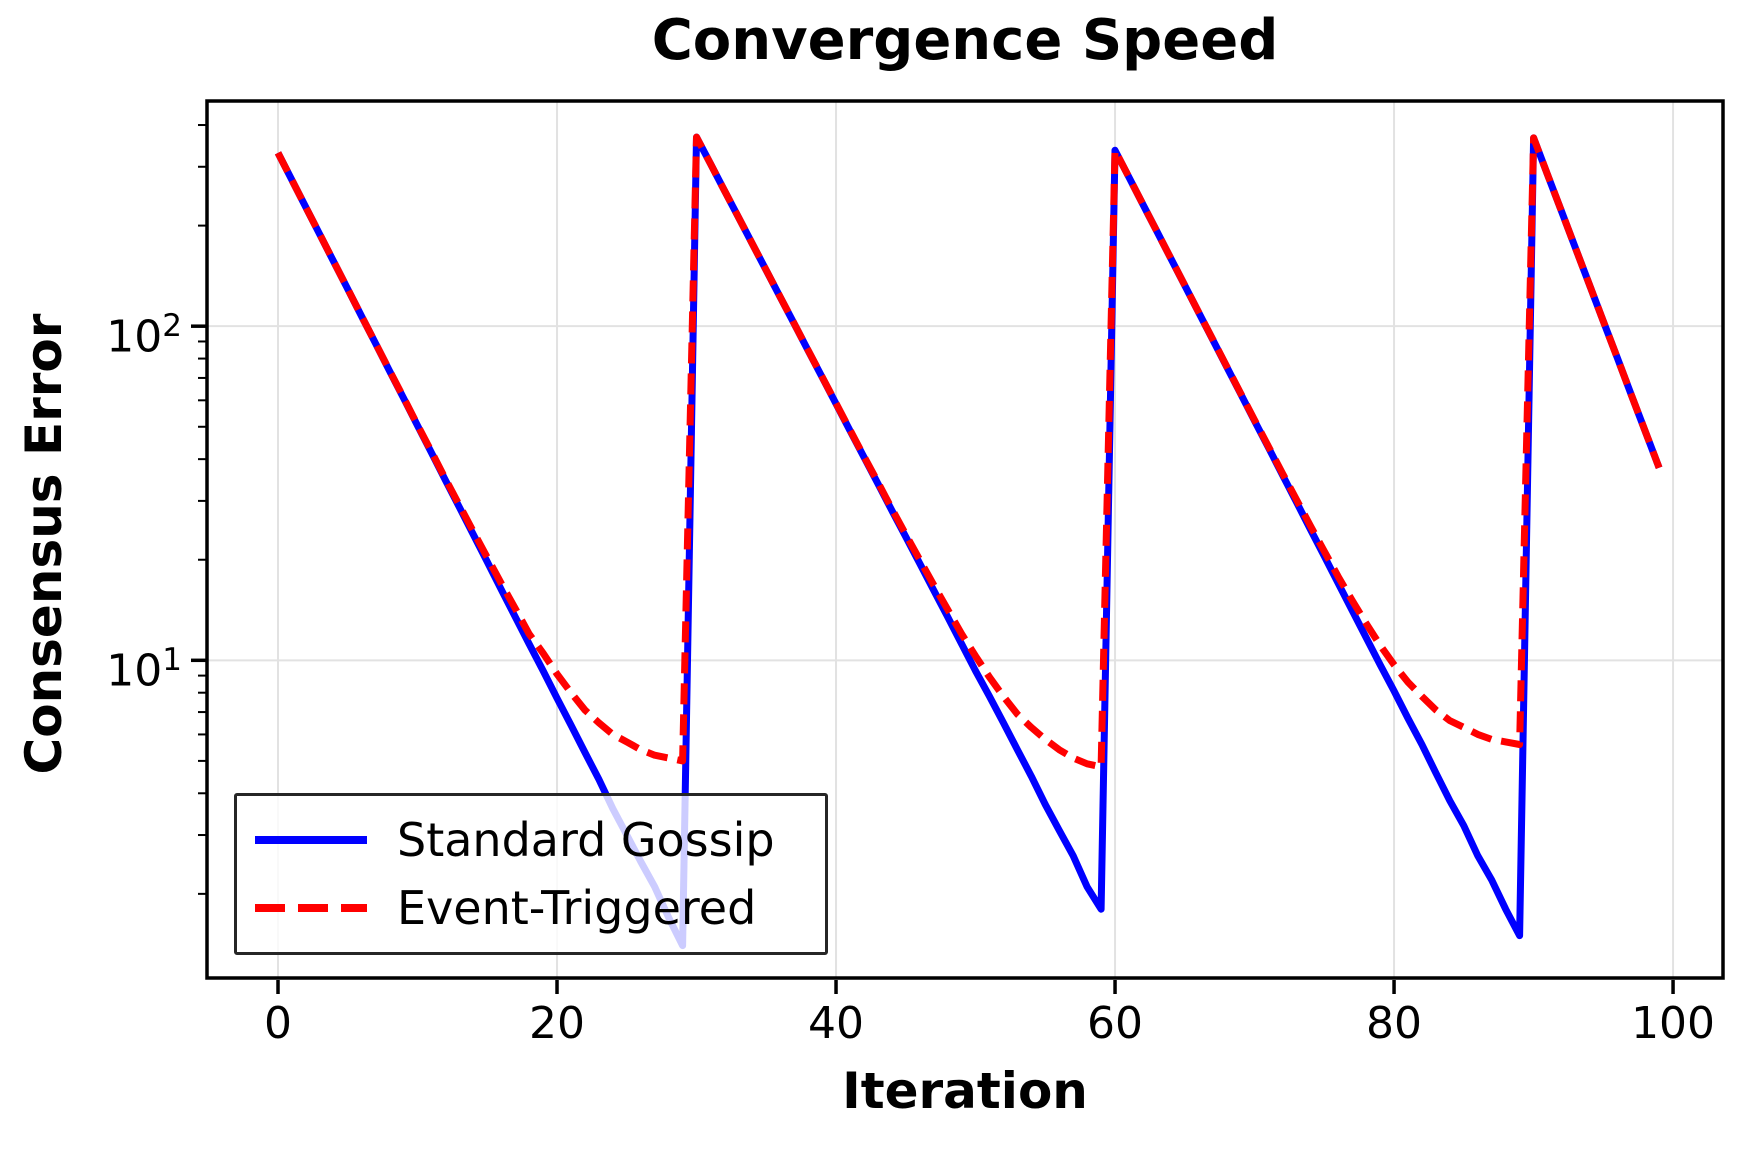  I want to click on solid-line-swatch, so click(311, 840).